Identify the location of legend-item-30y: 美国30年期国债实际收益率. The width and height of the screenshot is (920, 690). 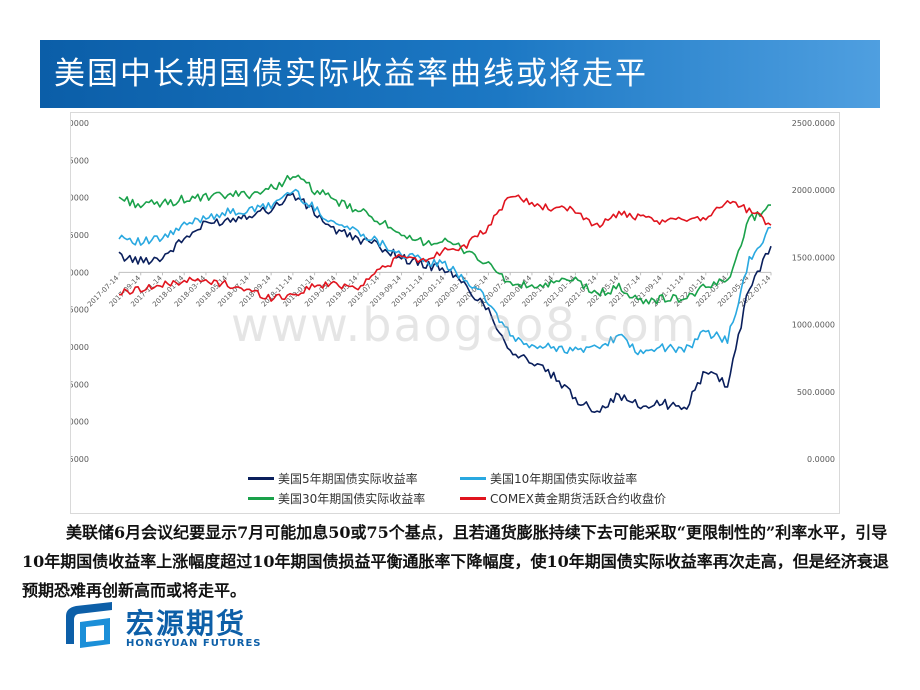
(336, 498).